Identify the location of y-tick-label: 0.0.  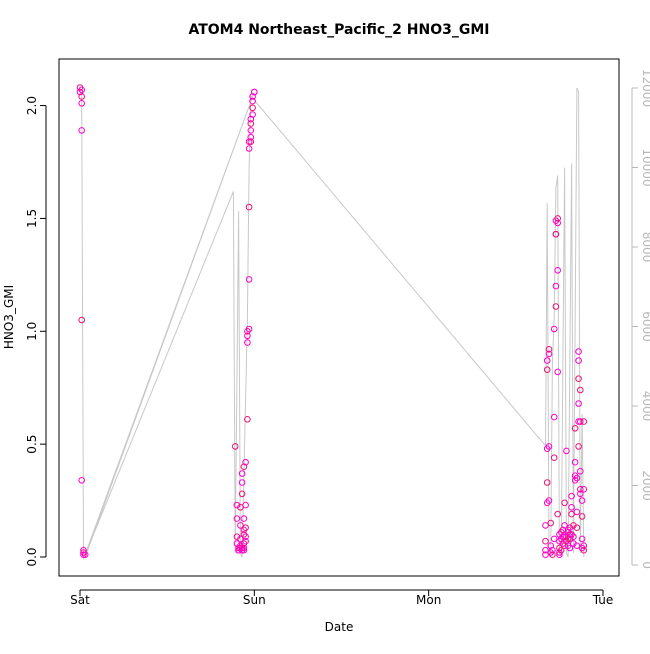
(32, 556).